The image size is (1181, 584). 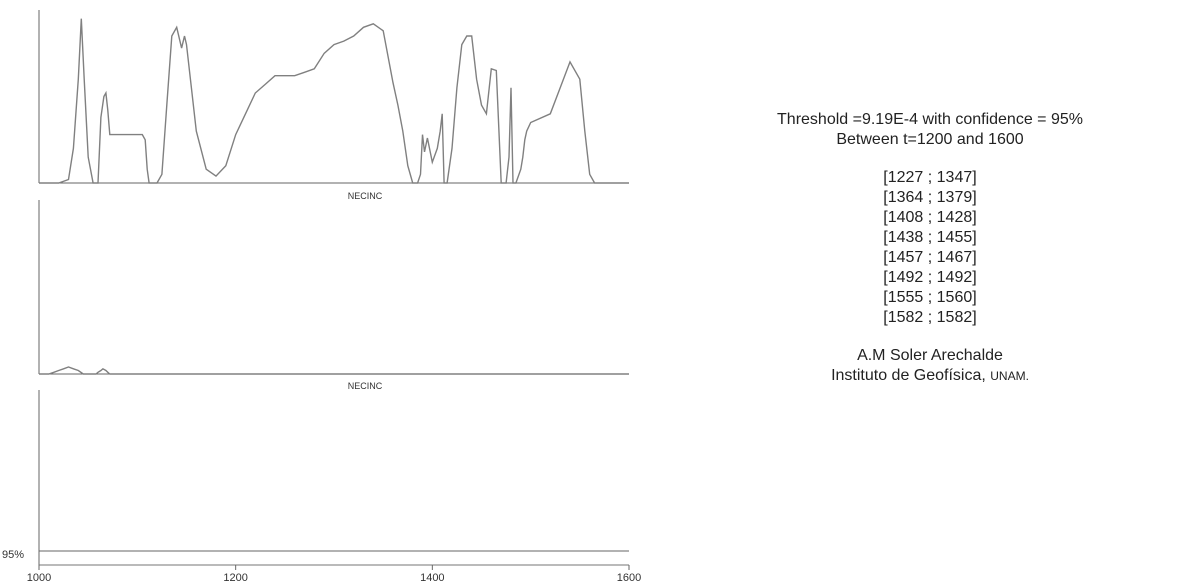 I want to click on interval-item: [1582 ; 1582], so click(x=930, y=317).